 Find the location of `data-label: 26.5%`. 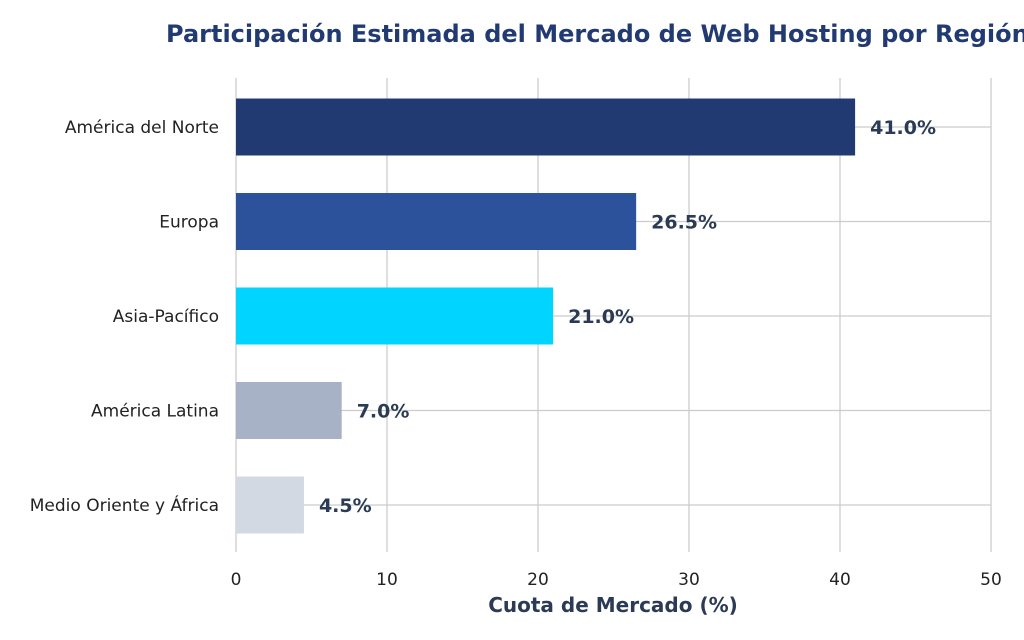

data-label: 26.5% is located at coordinates (684, 223).